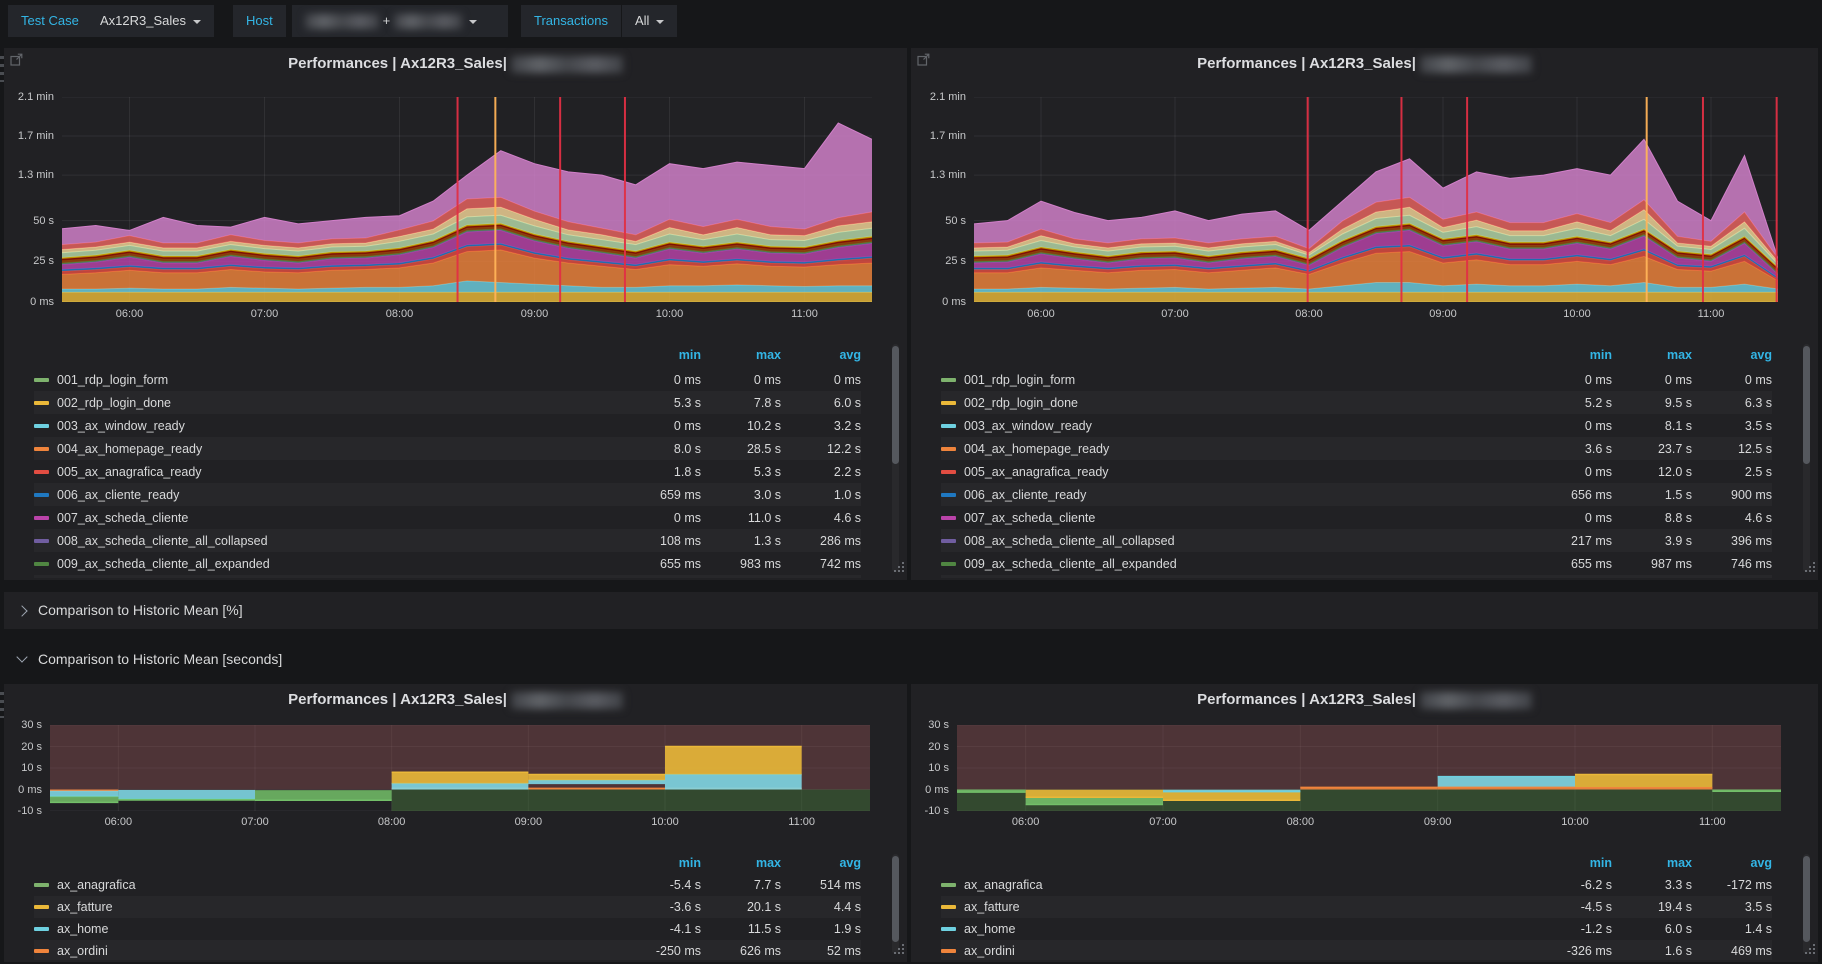  Describe the element at coordinates (50, 21) in the screenshot. I see `test-case-label: Test Case` at that location.